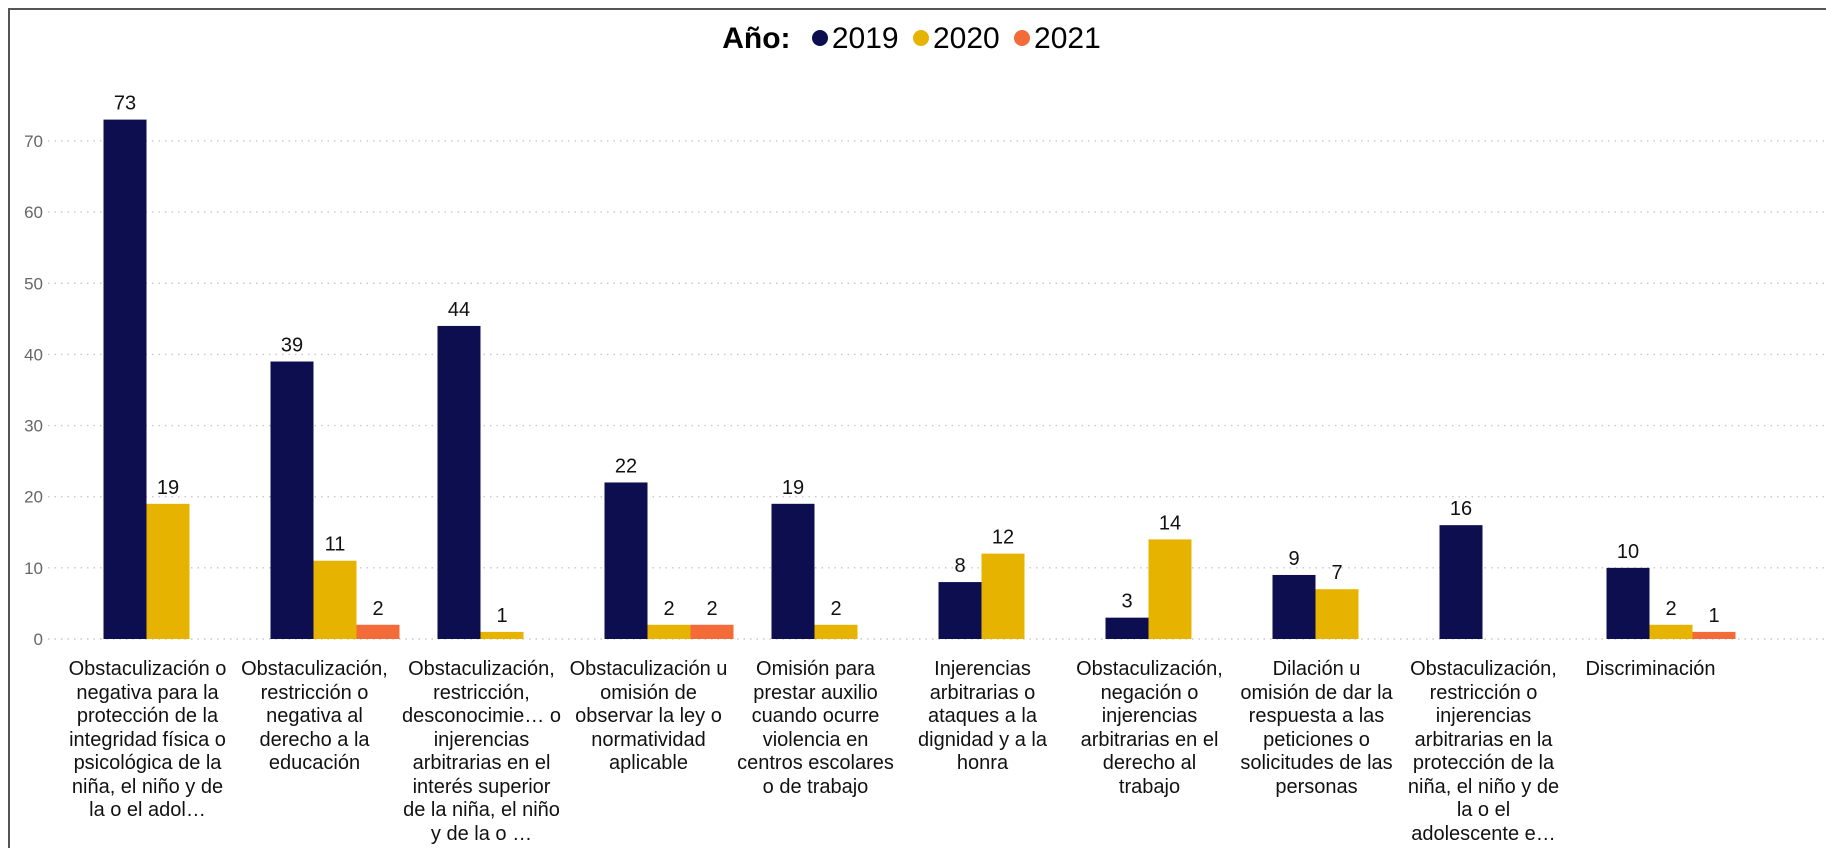  Describe the element at coordinates (835, 609) in the screenshot. I see `data-label-2020-cat-5: 2` at that location.